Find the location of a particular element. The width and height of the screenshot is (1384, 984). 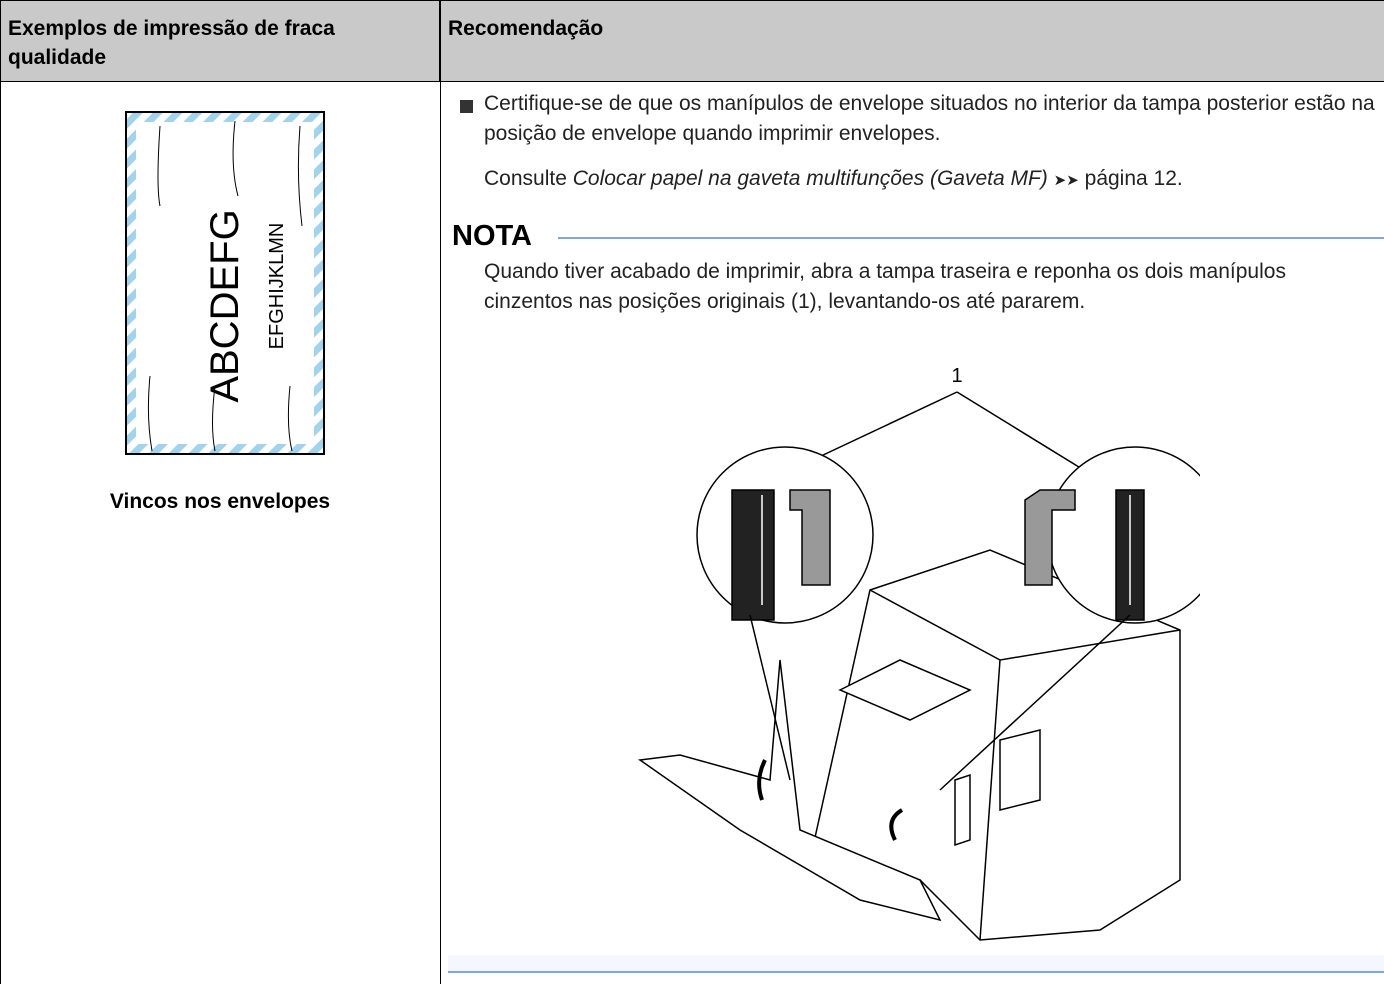

ref-prefix: Consulte is located at coordinates (525, 178).